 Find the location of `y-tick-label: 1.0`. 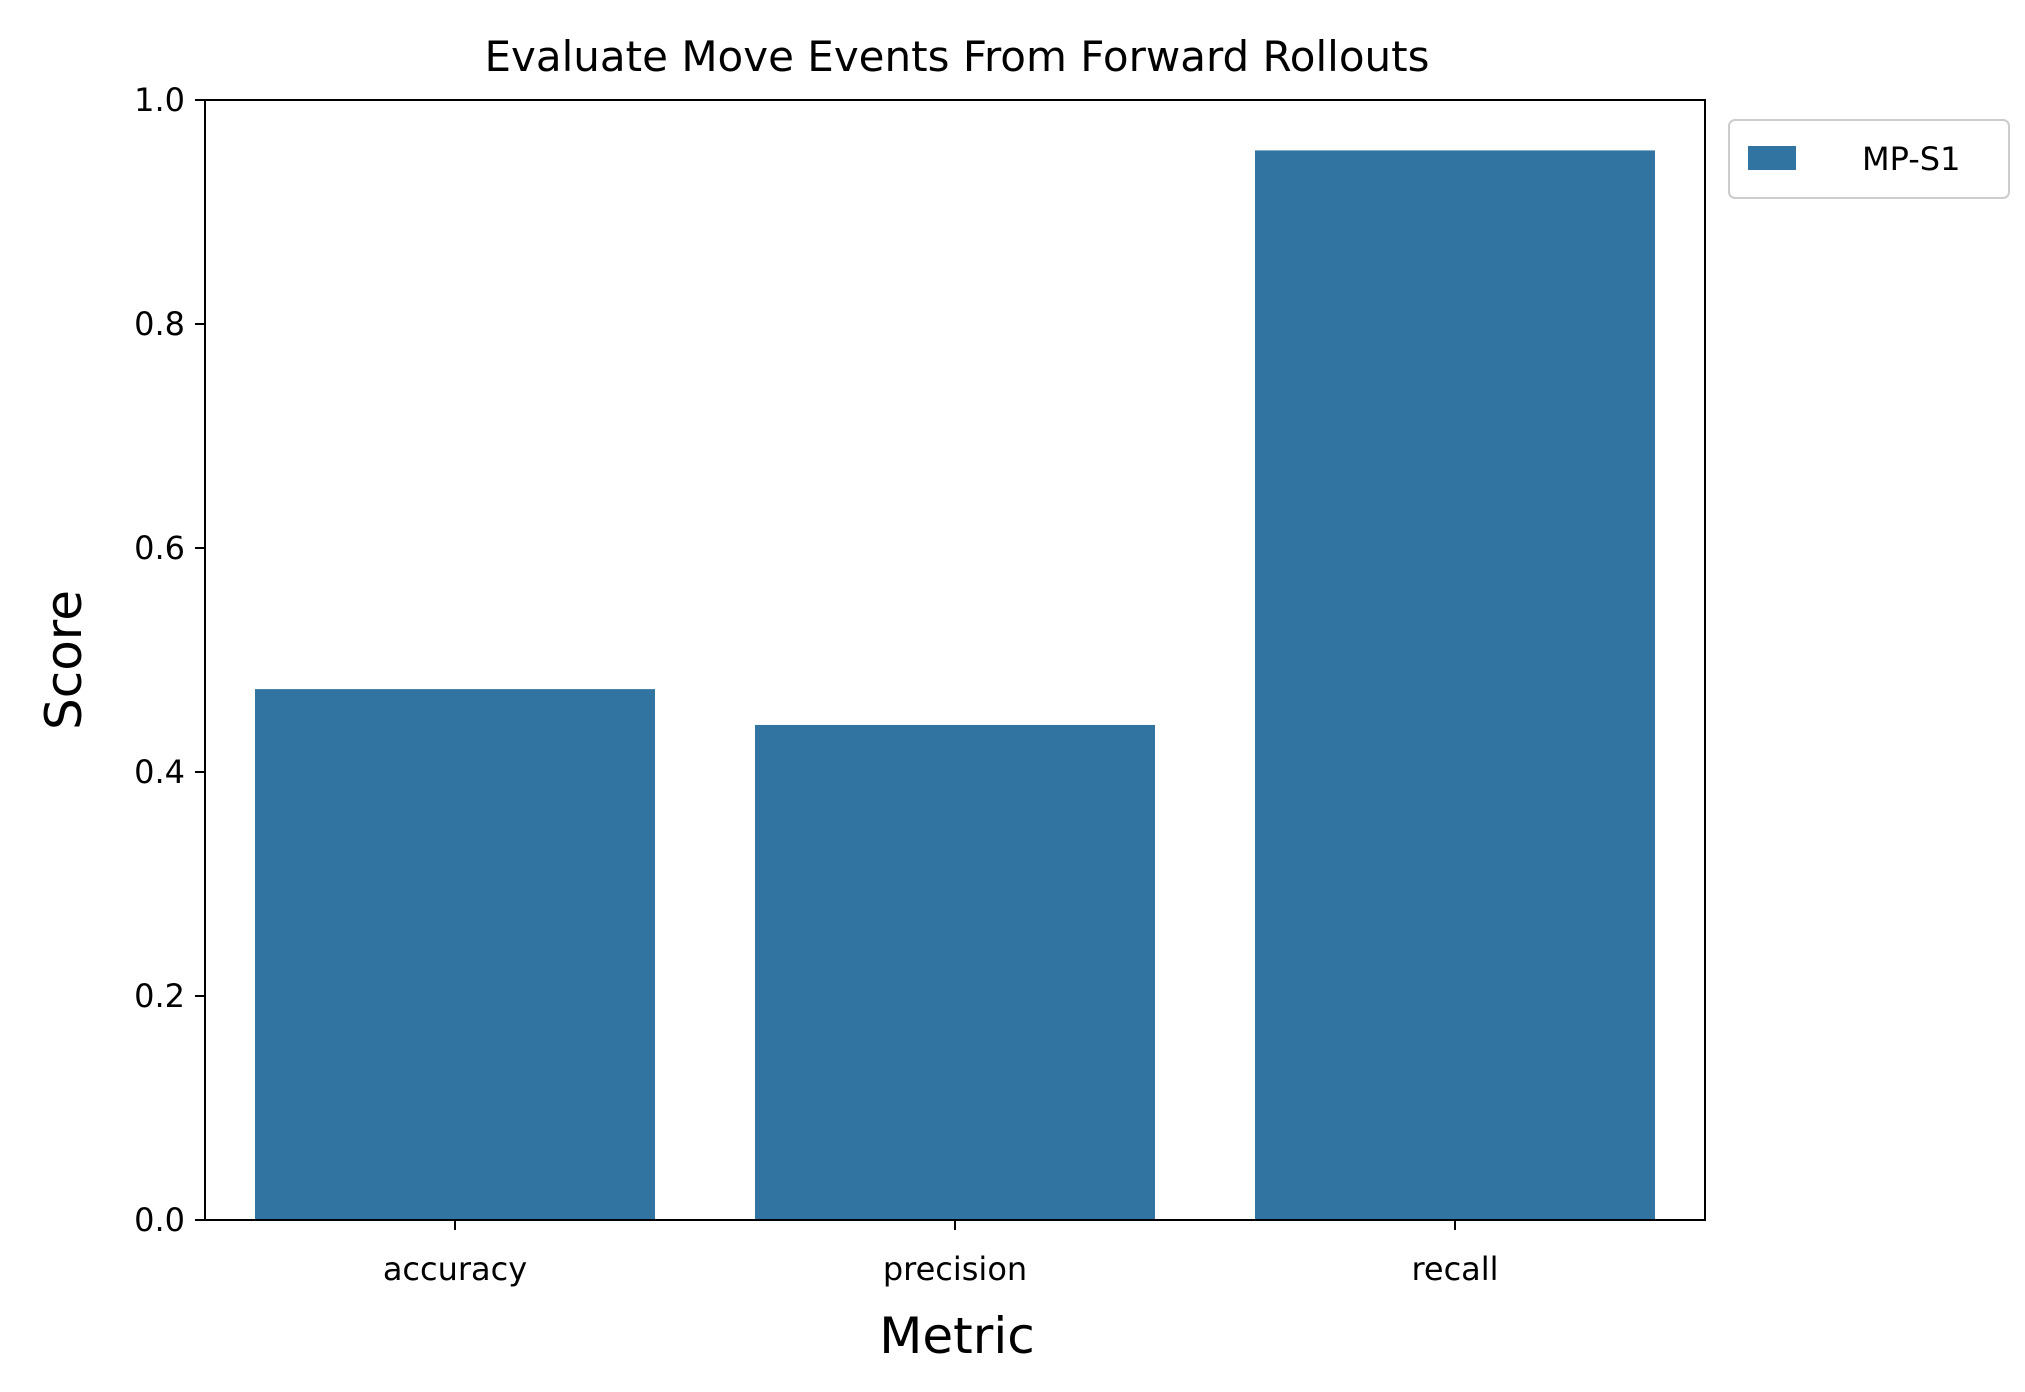

y-tick-label: 1.0 is located at coordinates (159, 100).